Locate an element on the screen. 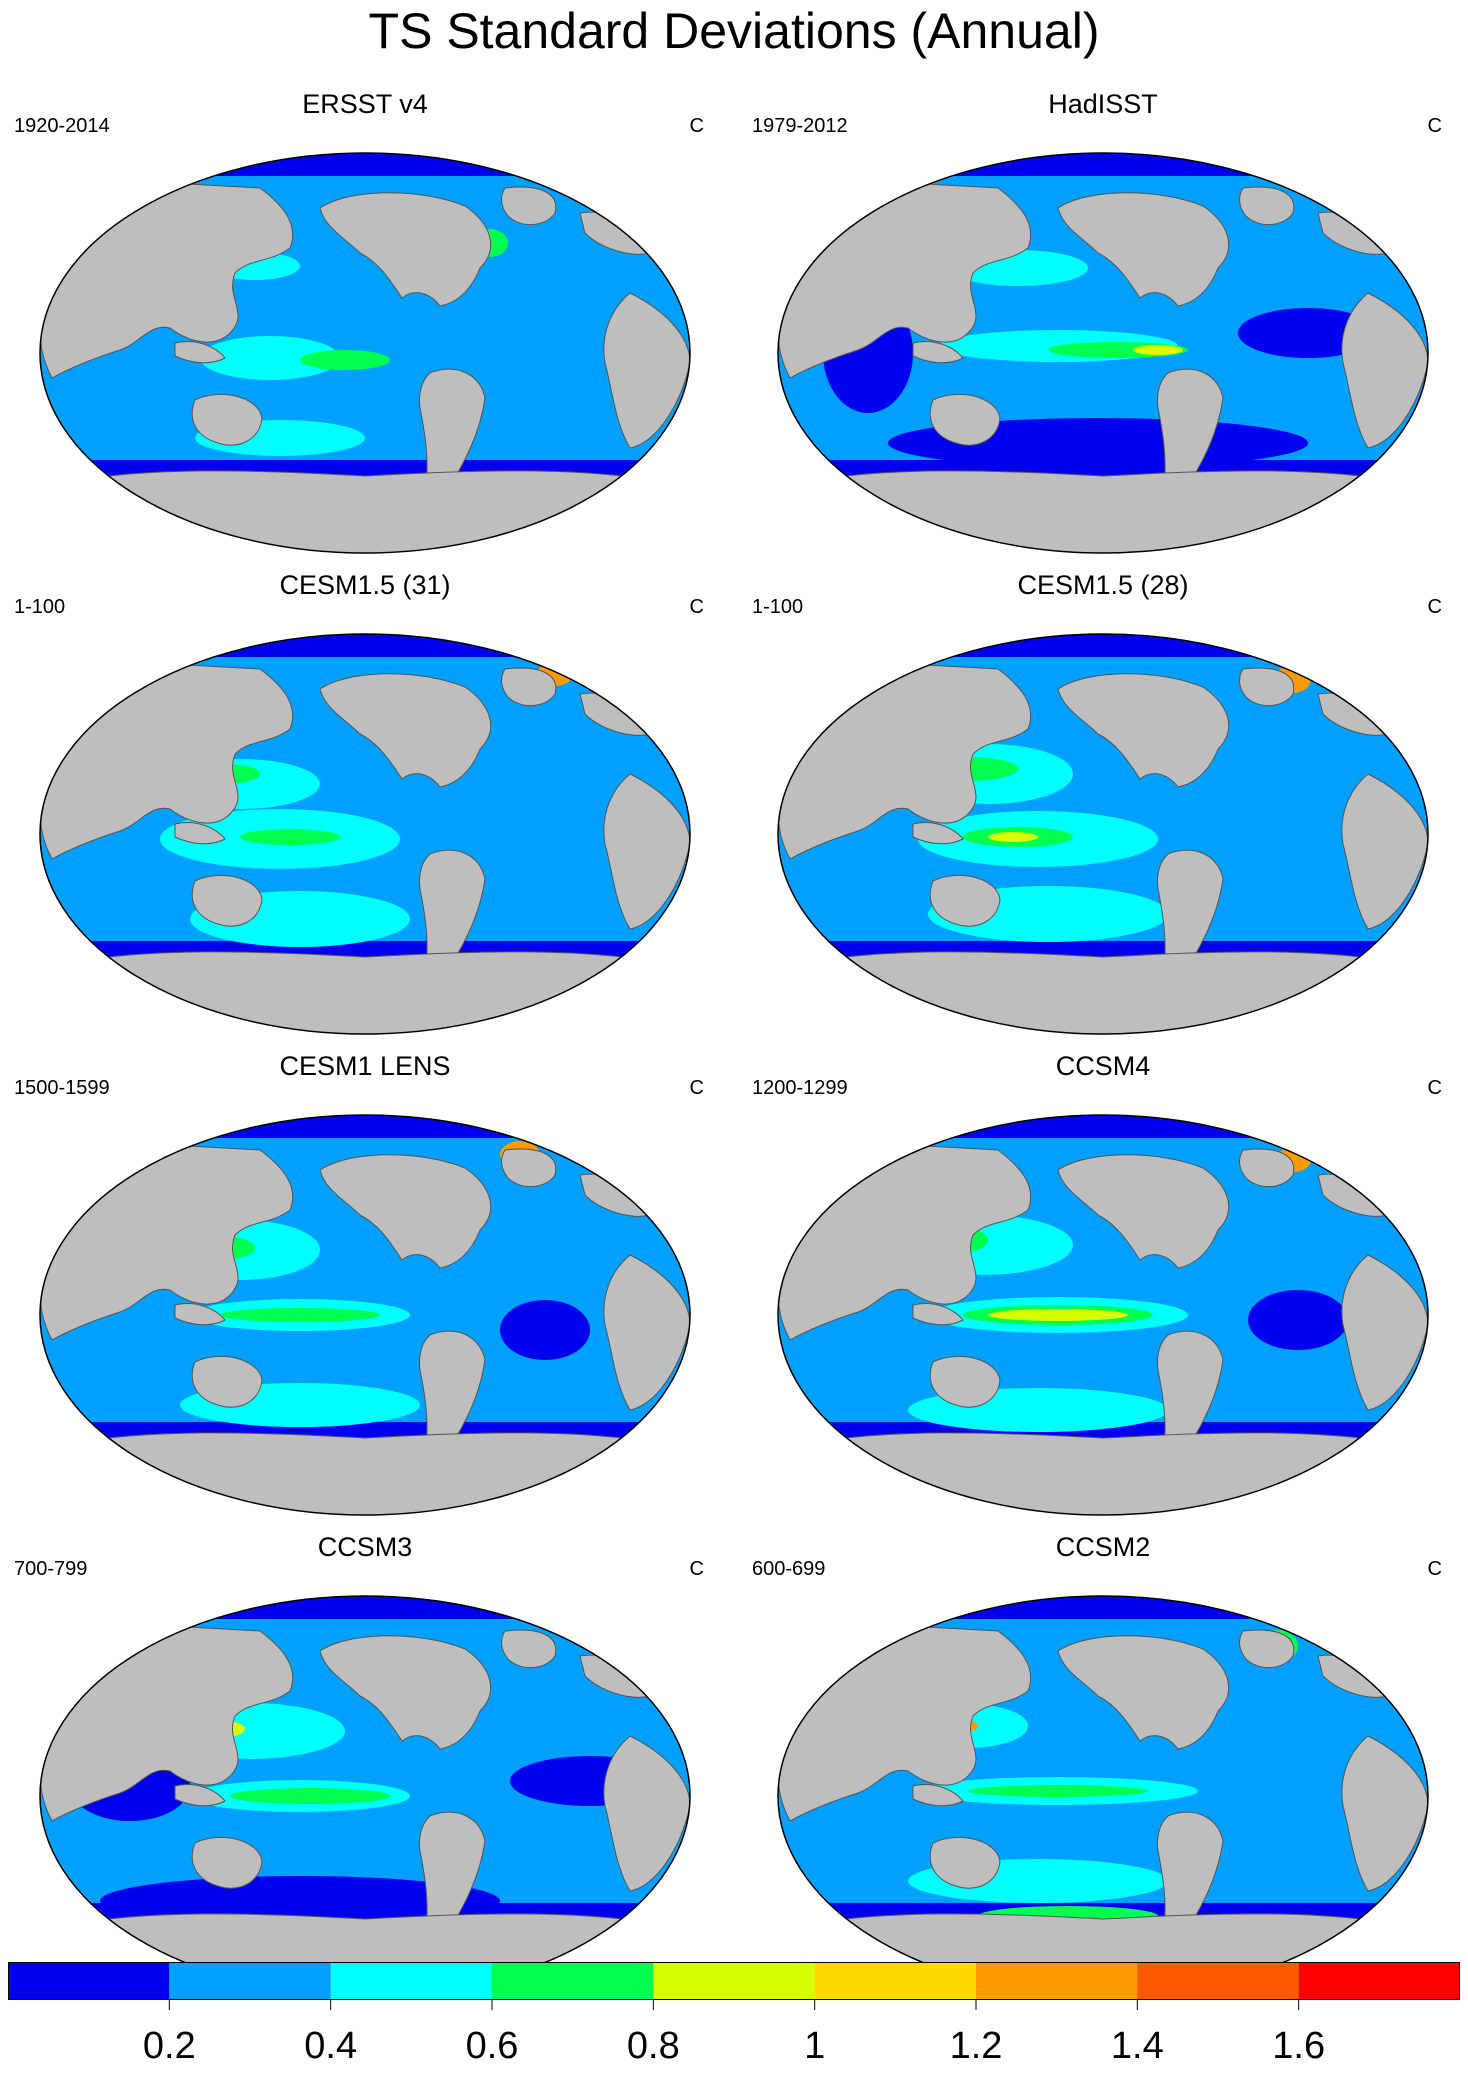 Image resolution: width=1468 pixels, height=2082 pixels. colorbar-frame is located at coordinates (734, 1981).